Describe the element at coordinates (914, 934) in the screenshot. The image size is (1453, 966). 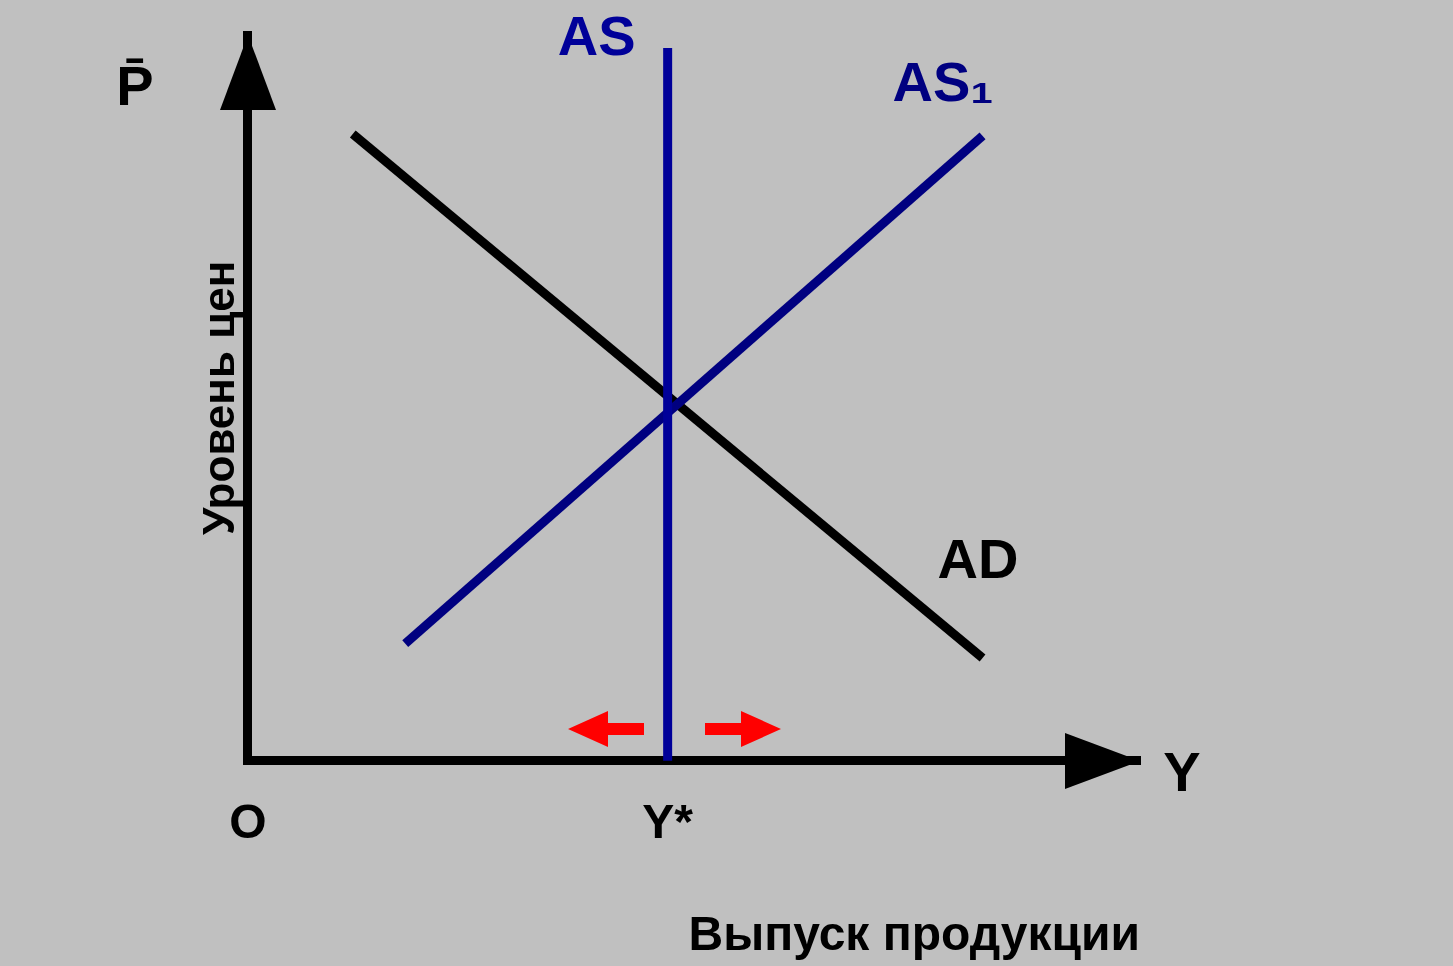
I see `x-axis-title: Выпуск продукции` at that location.